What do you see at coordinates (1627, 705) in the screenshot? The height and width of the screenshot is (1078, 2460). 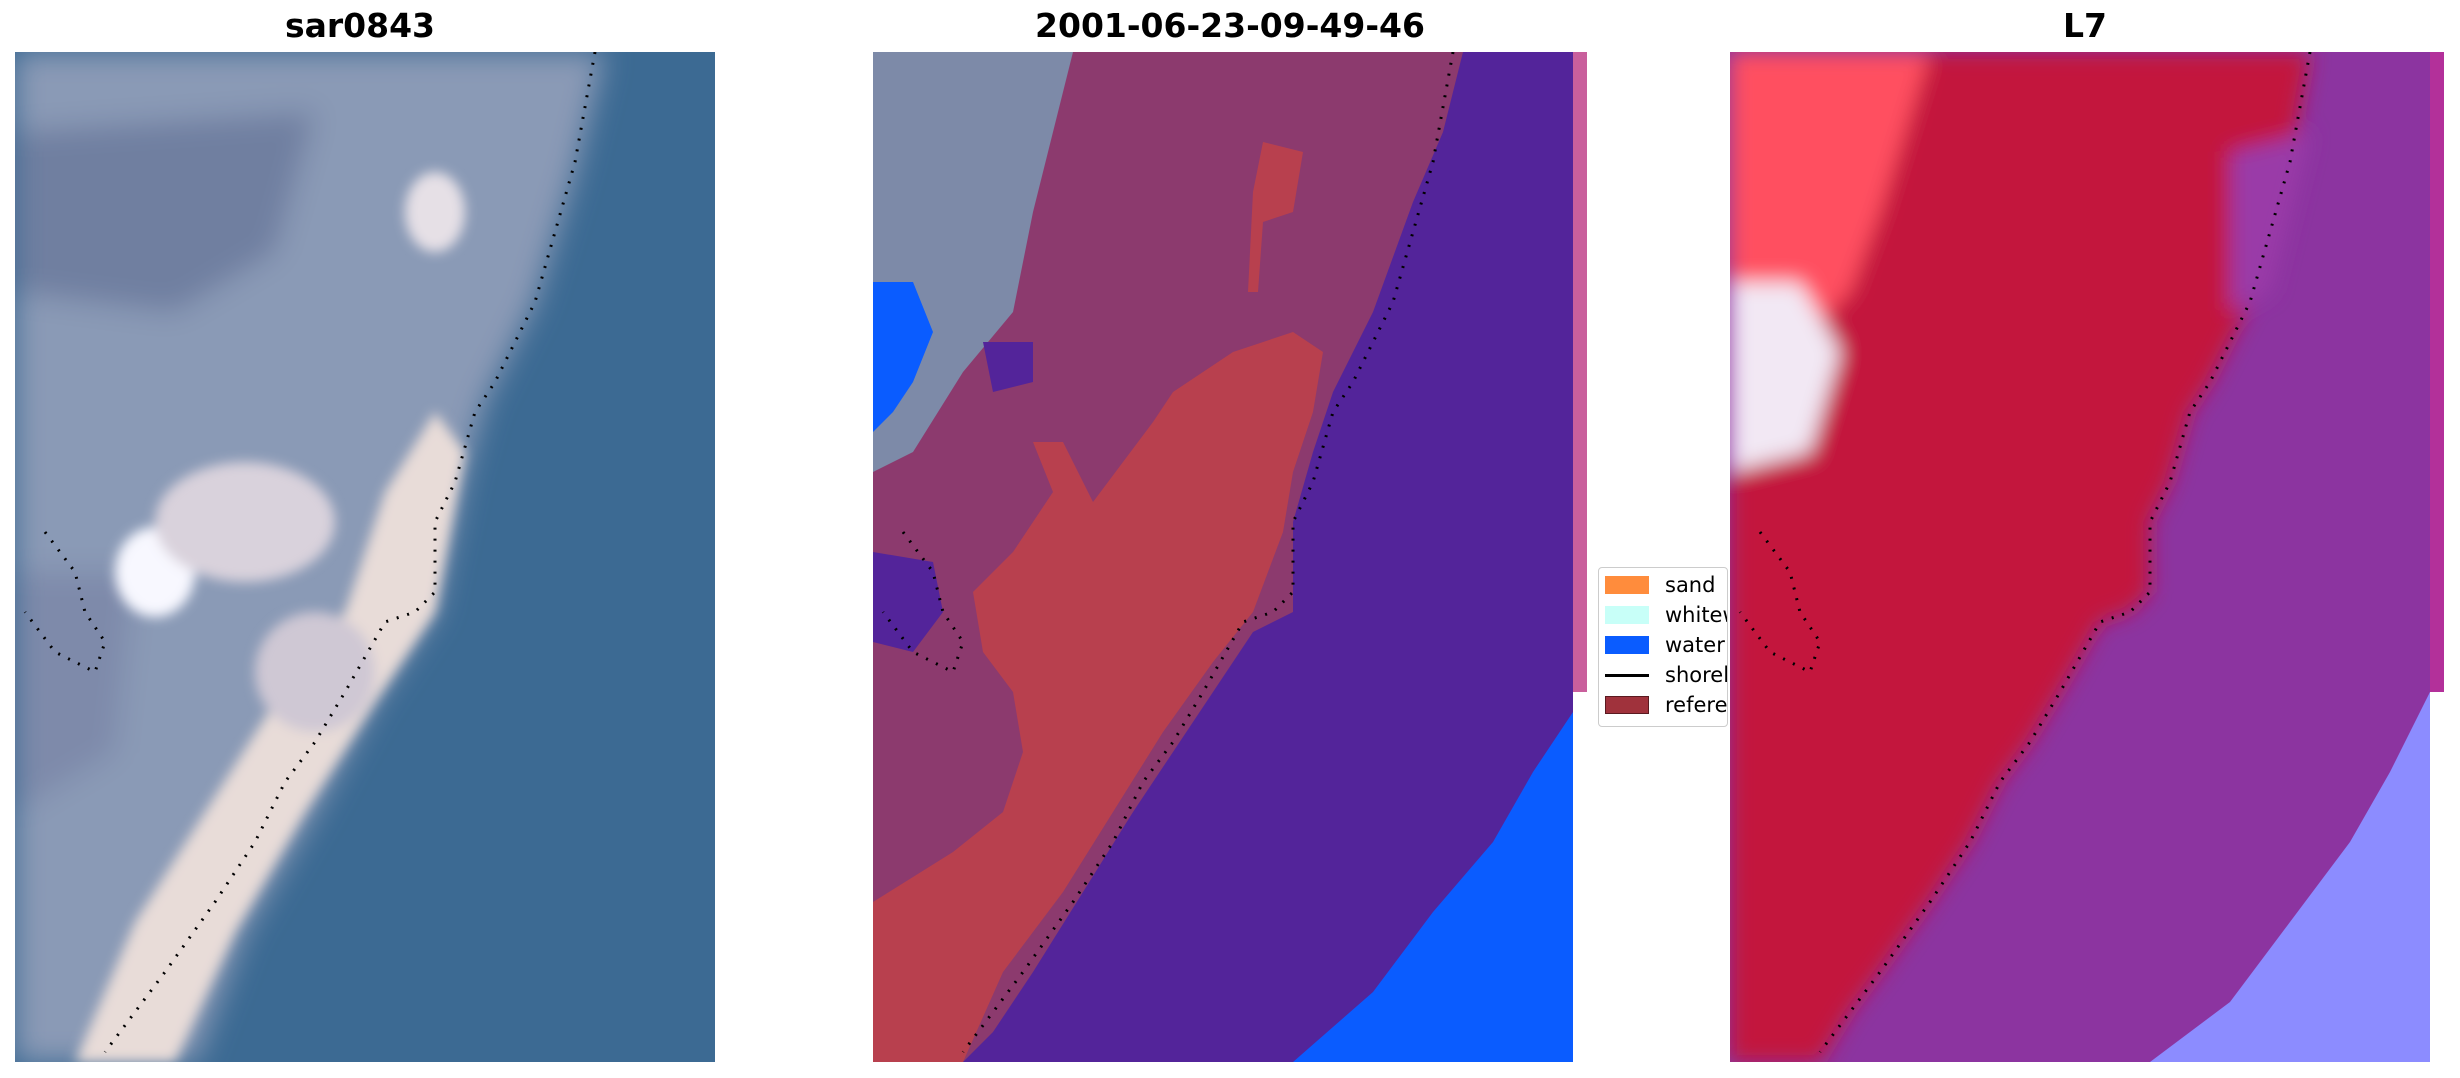 I see `legend-swatch-reference` at bounding box center [1627, 705].